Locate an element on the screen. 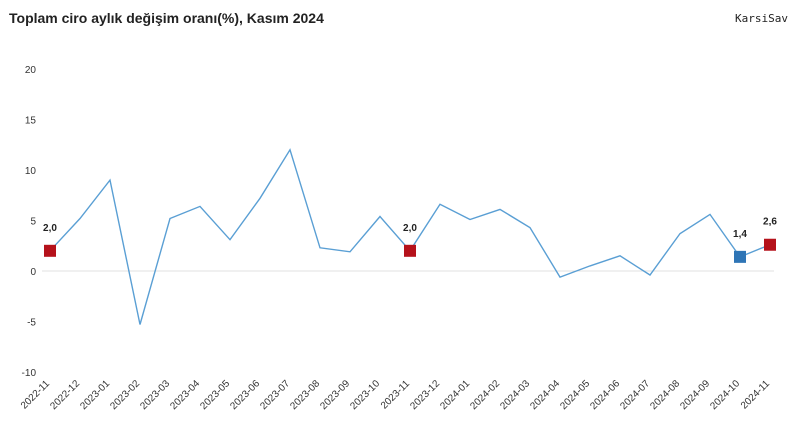 The height and width of the screenshot is (438, 800). x-tick-label: 2023-03 is located at coordinates (155, 395).